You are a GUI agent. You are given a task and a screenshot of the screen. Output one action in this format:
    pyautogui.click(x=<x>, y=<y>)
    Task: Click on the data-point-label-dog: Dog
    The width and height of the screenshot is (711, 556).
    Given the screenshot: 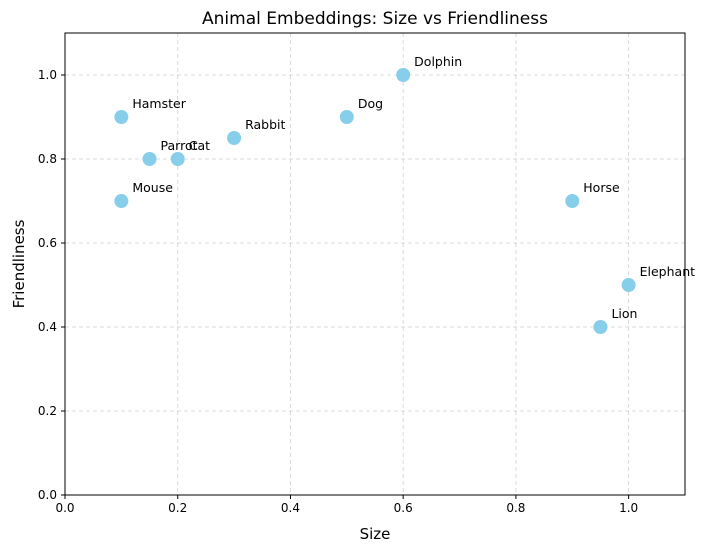 What is the action you would take?
    pyautogui.click(x=370, y=103)
    